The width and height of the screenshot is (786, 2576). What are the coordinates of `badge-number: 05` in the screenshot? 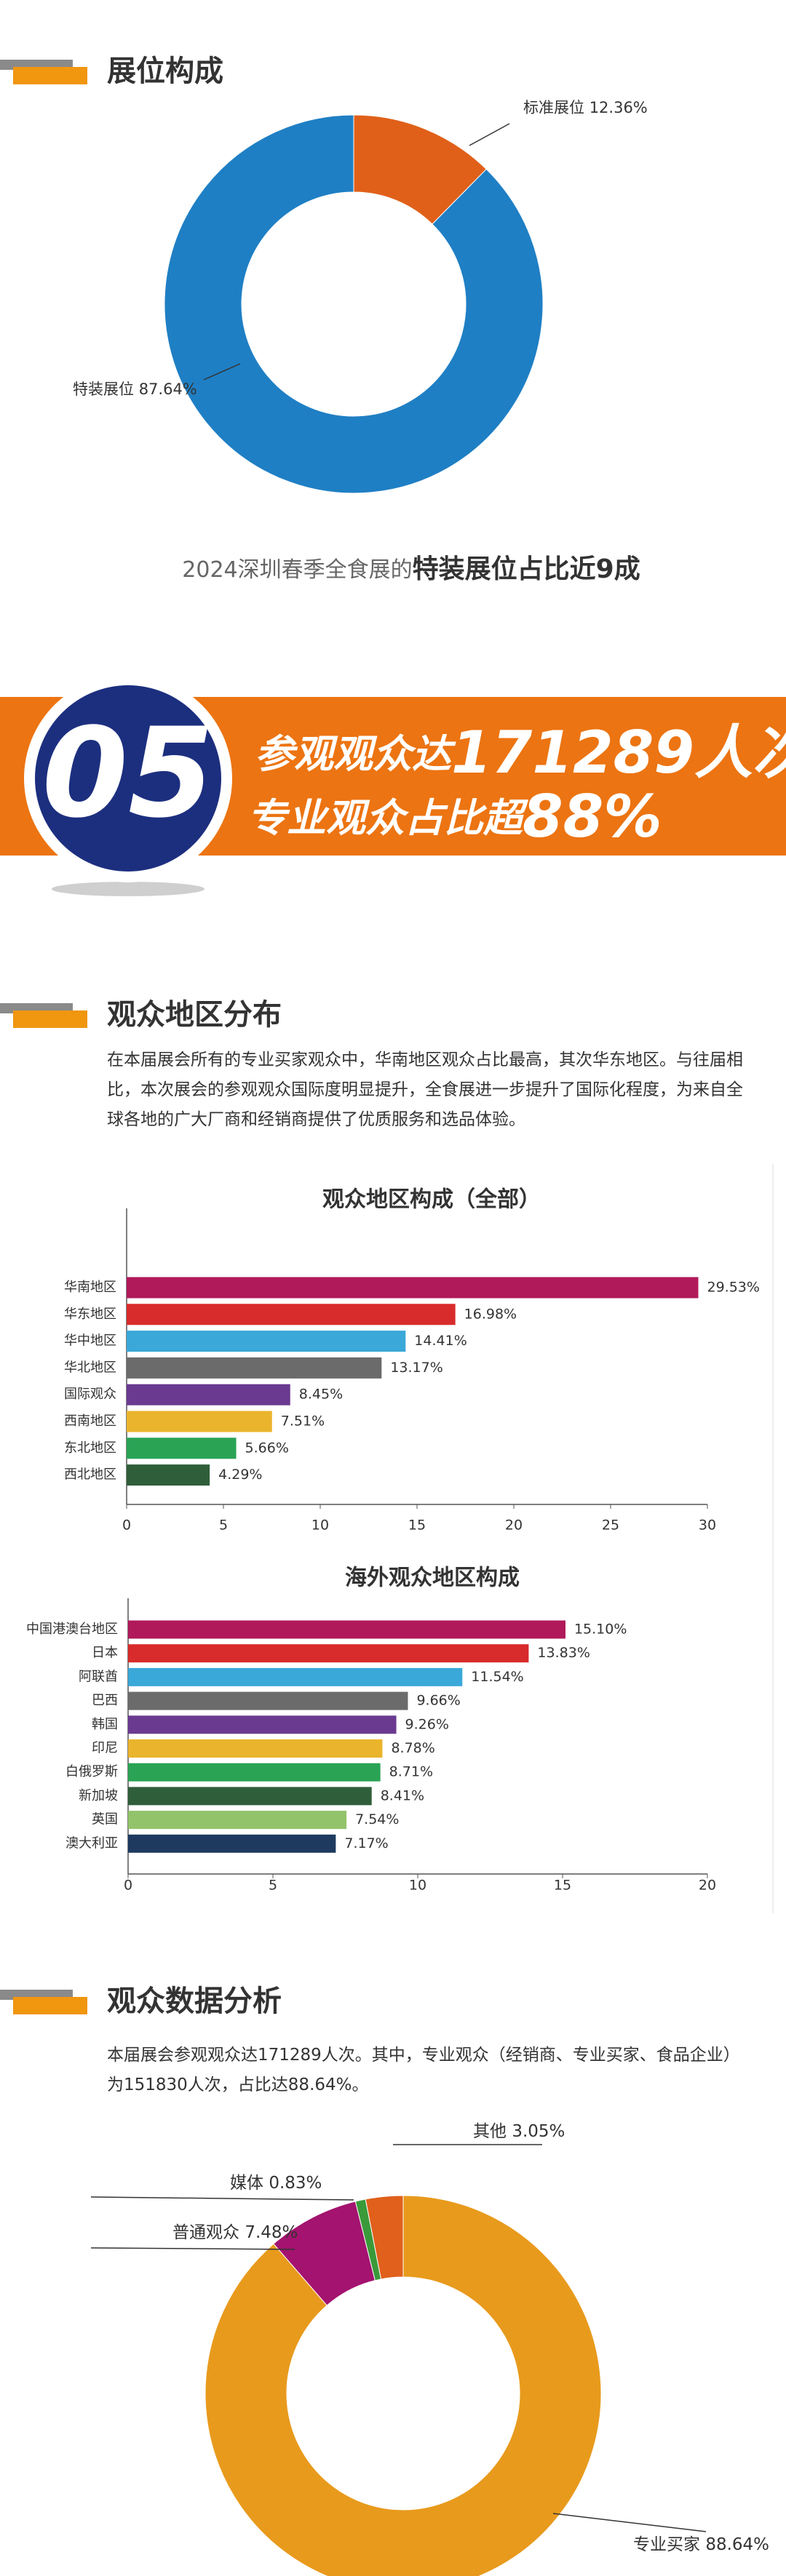 It's located at (128, 773).